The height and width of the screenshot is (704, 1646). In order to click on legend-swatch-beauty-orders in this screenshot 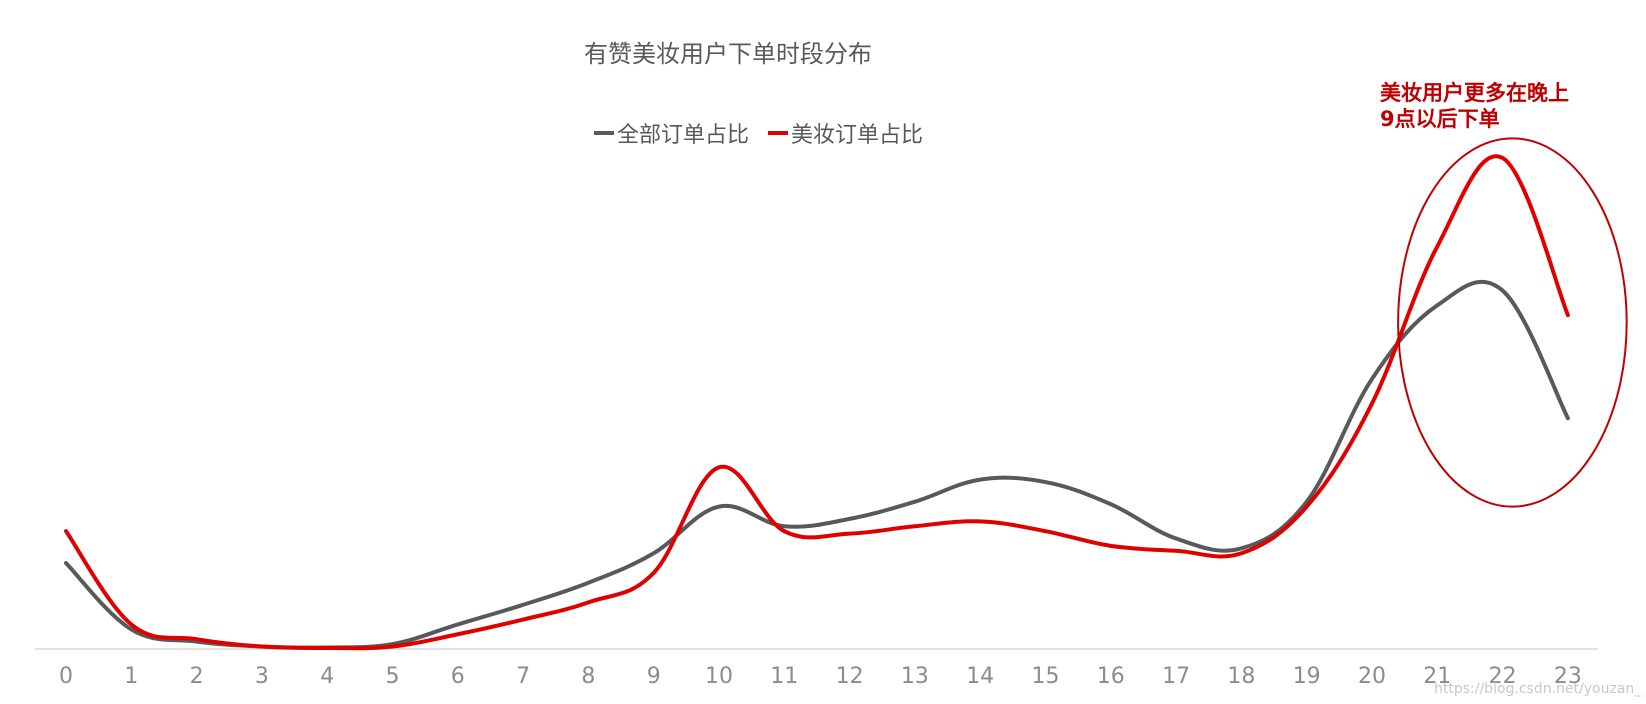, I will do `click(778, 133)`.